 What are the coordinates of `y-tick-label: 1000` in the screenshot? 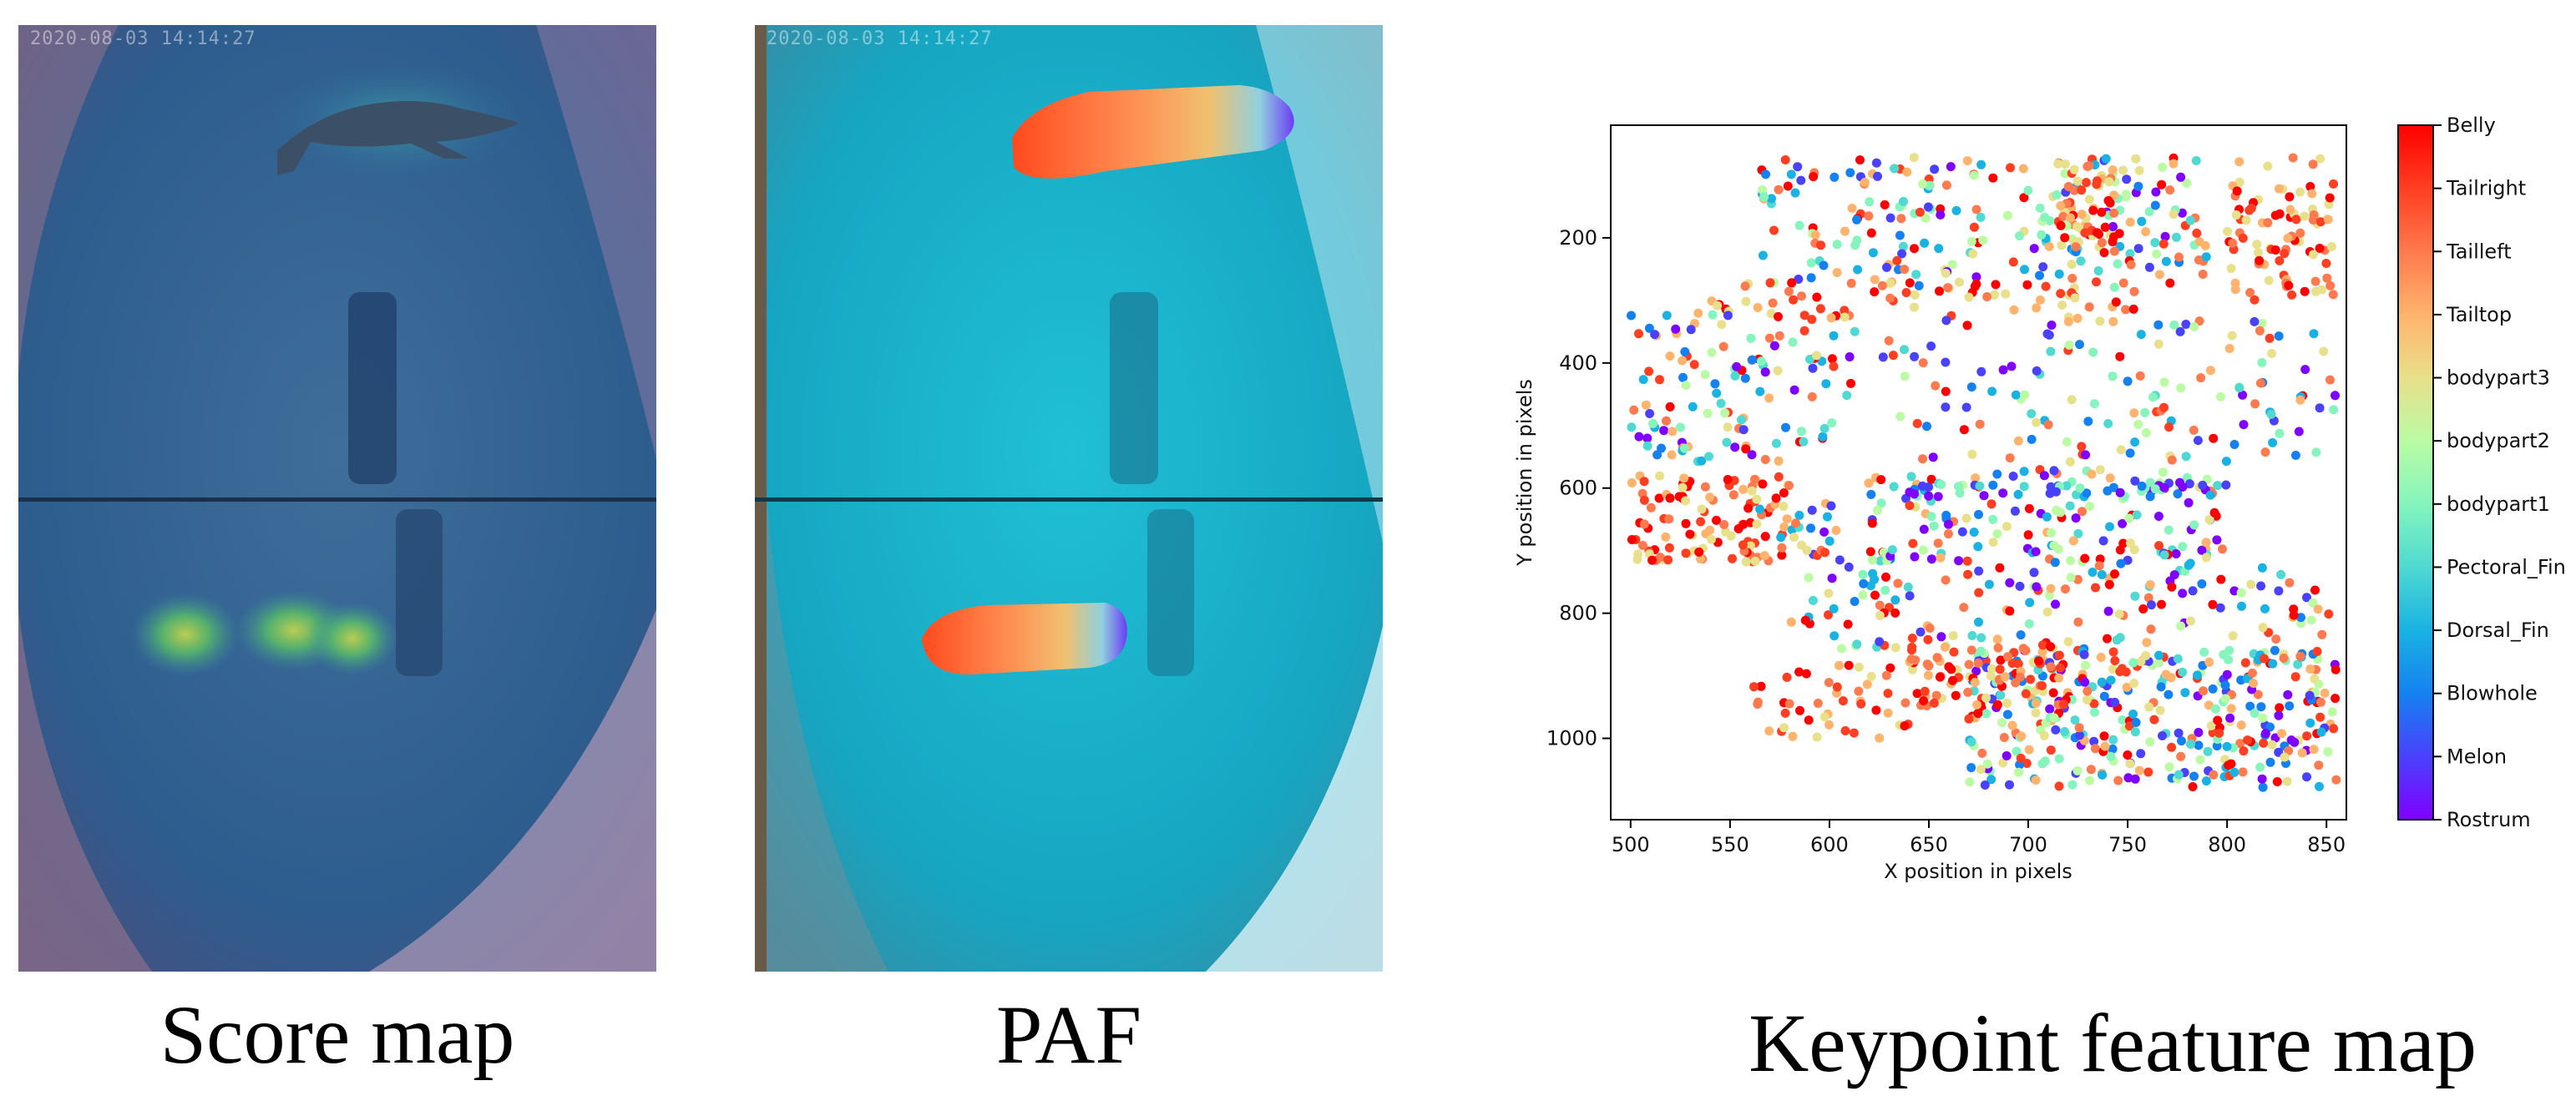 It's located at (1571, 738).